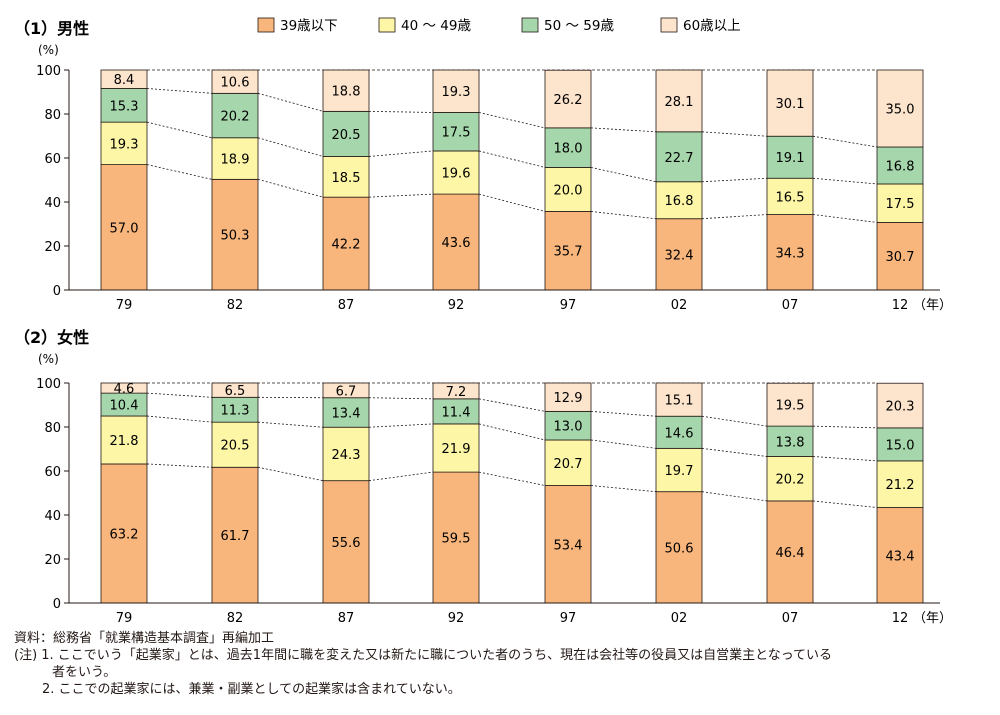 This screenshot has height=715, width=1000. Describe the element at coordinates (124, 441) in the screenshot. I see `data-label-40-49: 21.8` at that location.